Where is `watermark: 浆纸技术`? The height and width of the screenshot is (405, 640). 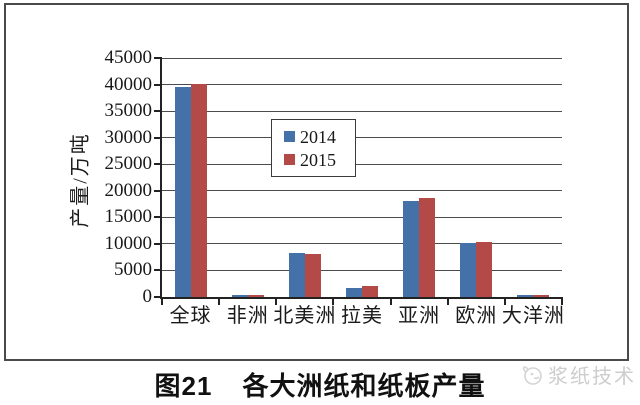
watermark: 浆纸技术 is located at coordinates (578, 374).